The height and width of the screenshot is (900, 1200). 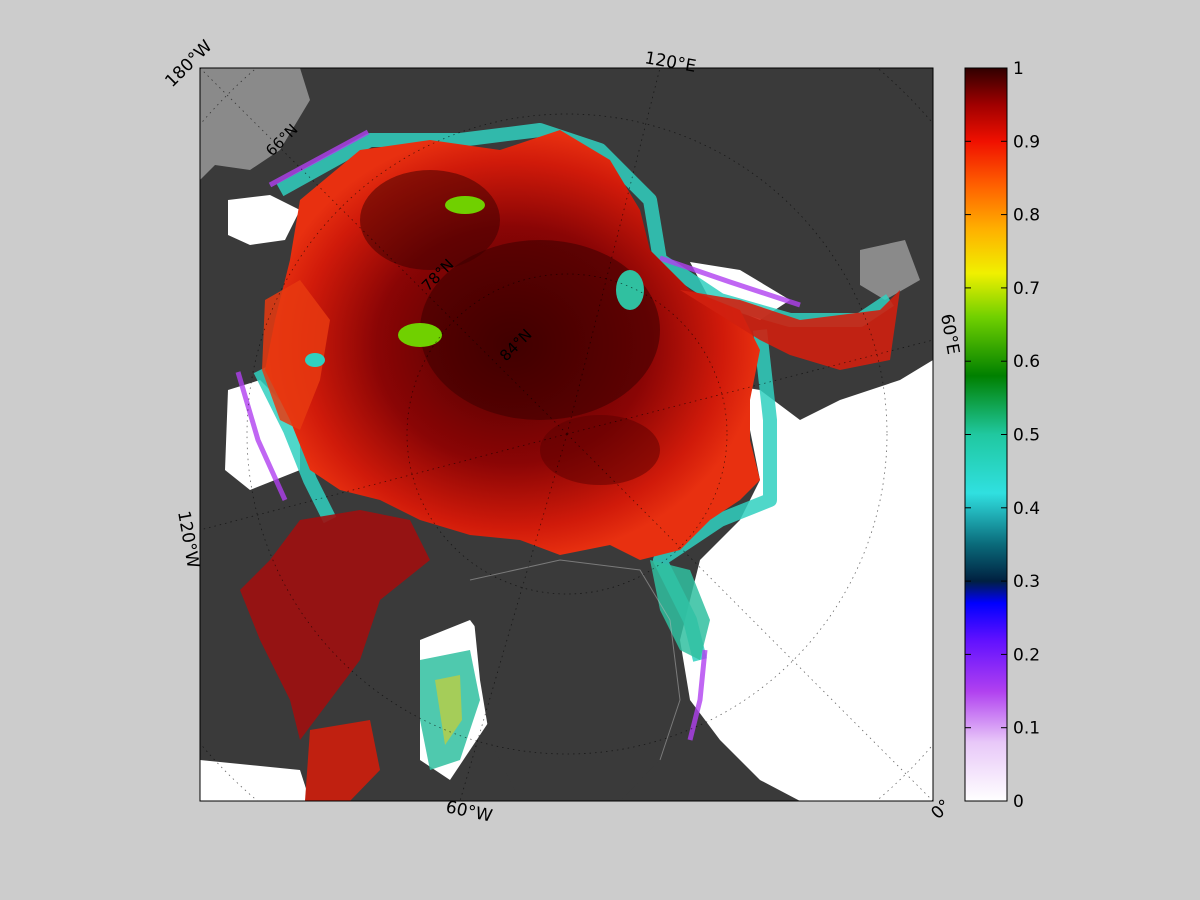 I want to click on colorbar-tick-label: 0.8, so click(x=1026, y=216).